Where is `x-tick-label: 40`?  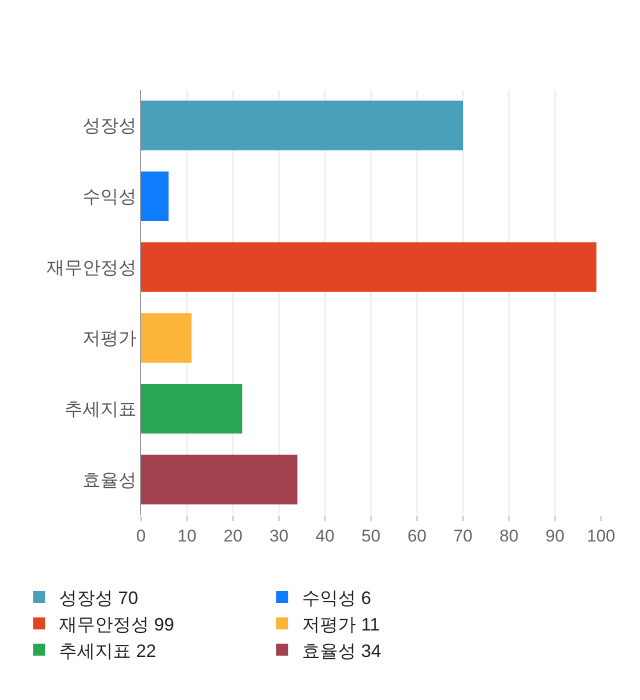 x-tick-label: 40 is located at coordinates (325, 536).